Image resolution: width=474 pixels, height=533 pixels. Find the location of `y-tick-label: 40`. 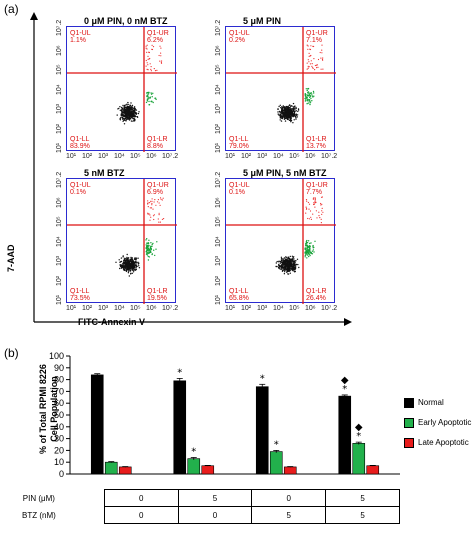

y-tick-label: 40 is located at coordinates (59, 427).